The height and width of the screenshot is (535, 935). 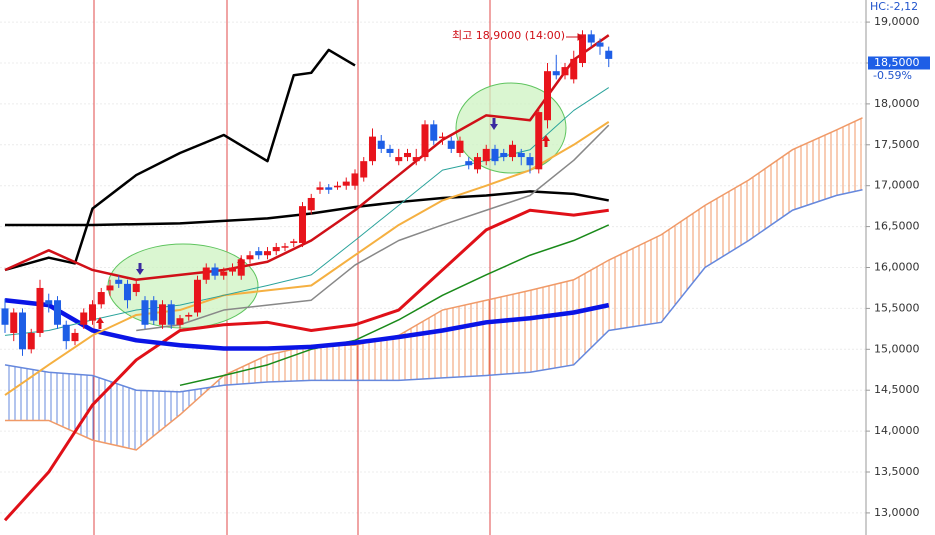 I want to click on y-tick-label: 14,5000, so click(x=897, y=389).